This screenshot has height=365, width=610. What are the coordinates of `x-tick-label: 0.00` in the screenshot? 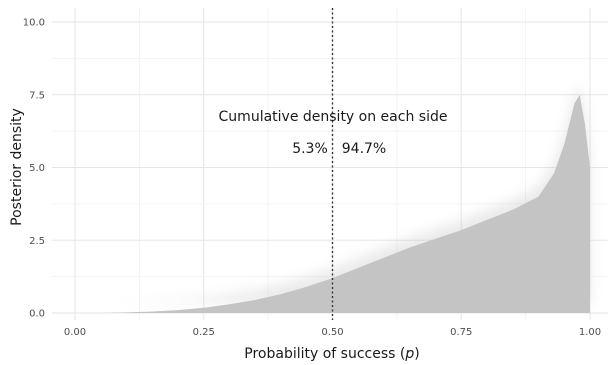 It's located at (75, 332).